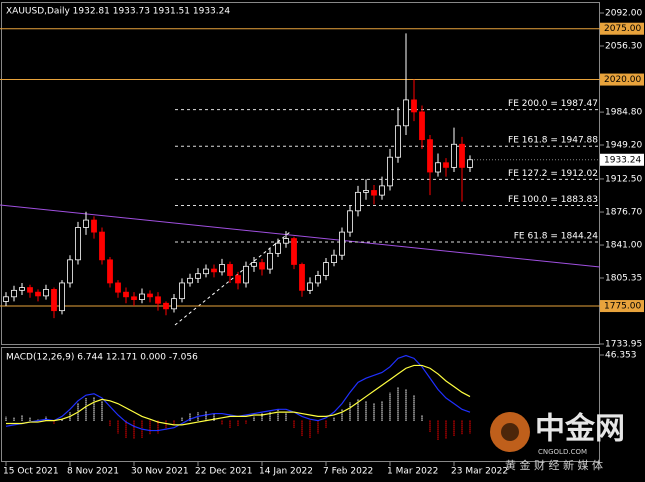 The width and height of the screenshot is (645, 482). Describe the element at coordinates (623, 47) in the screenshot. I see `y-tick-label: 2056.30` at that location.